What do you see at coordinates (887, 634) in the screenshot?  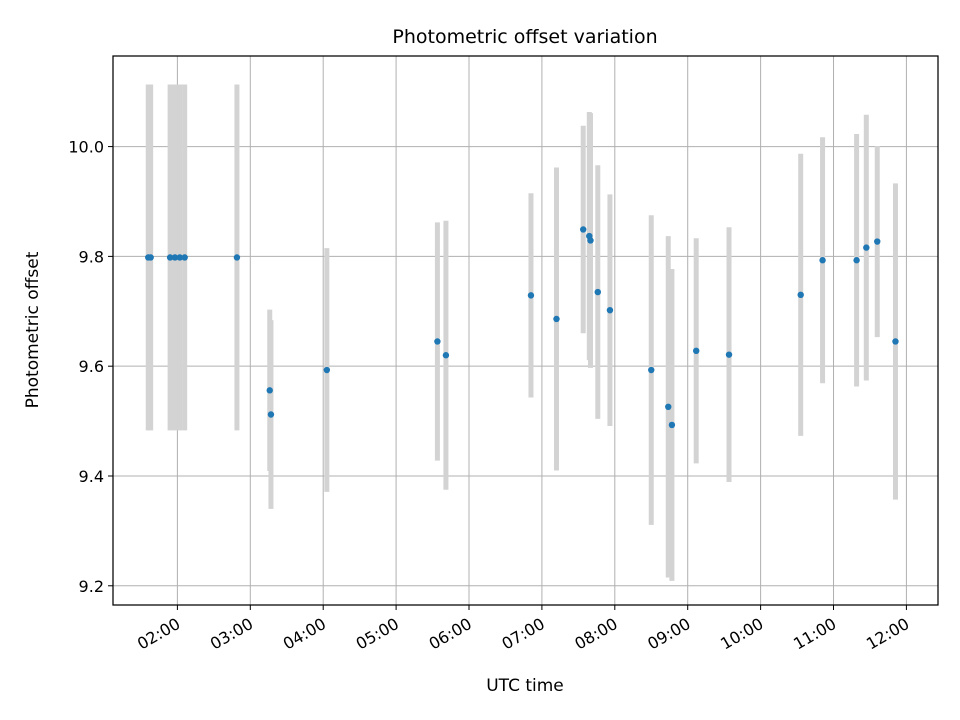 I see `x-tick-label: 12:00` at bounding box center [887, 634].